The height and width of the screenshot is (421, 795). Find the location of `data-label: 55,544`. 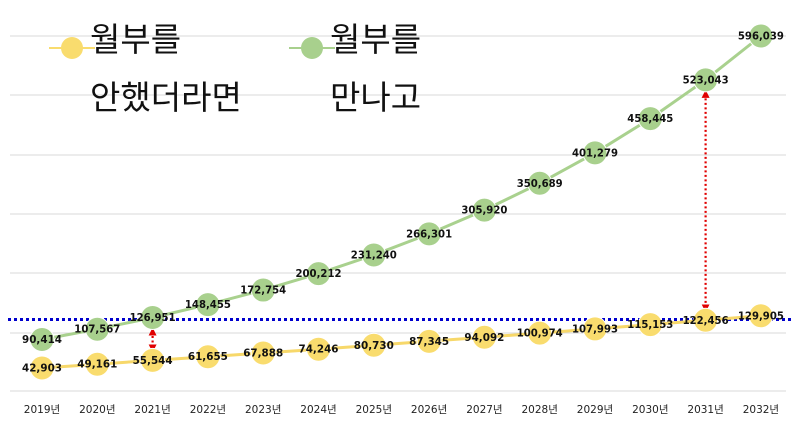

data-label: 55,544 is located at coordinates (153, 361).